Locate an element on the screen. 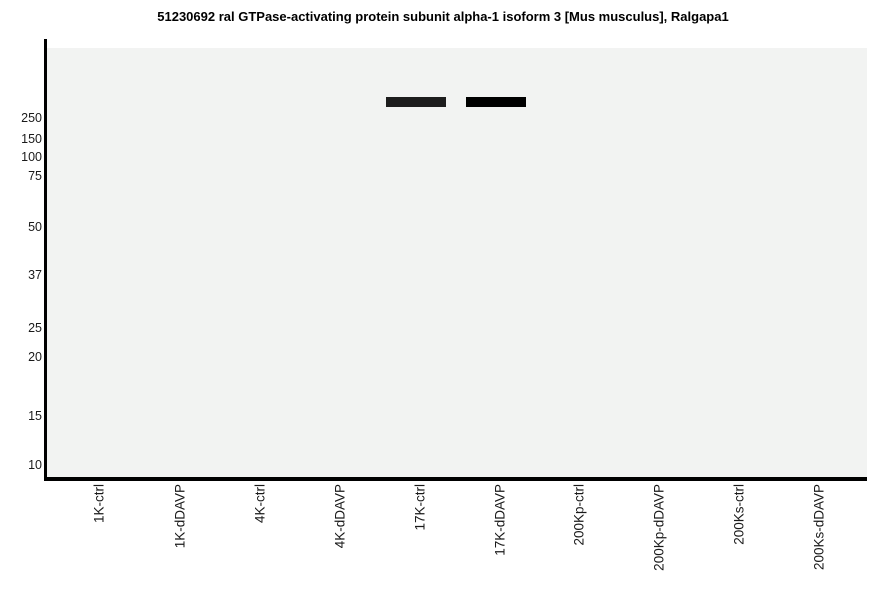  y-tick-label: 100 is located at coordinates (31, 157).